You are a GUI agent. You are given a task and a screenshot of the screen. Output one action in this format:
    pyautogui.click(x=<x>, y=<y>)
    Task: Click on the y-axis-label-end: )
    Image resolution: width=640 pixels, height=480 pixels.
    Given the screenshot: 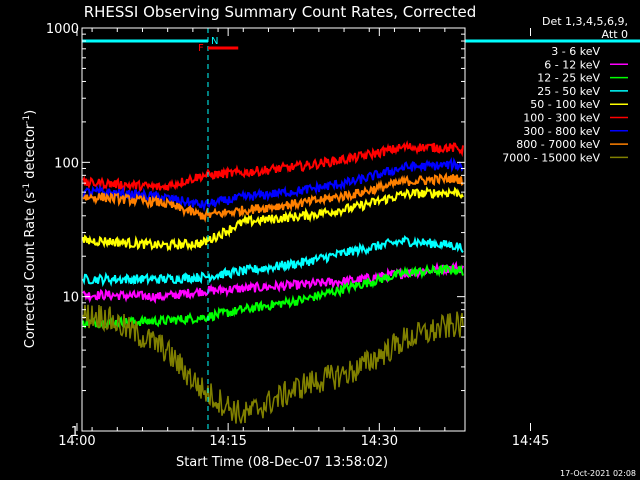 What is the action you would take?
    pyautogui.click(x=30, y=112)
    